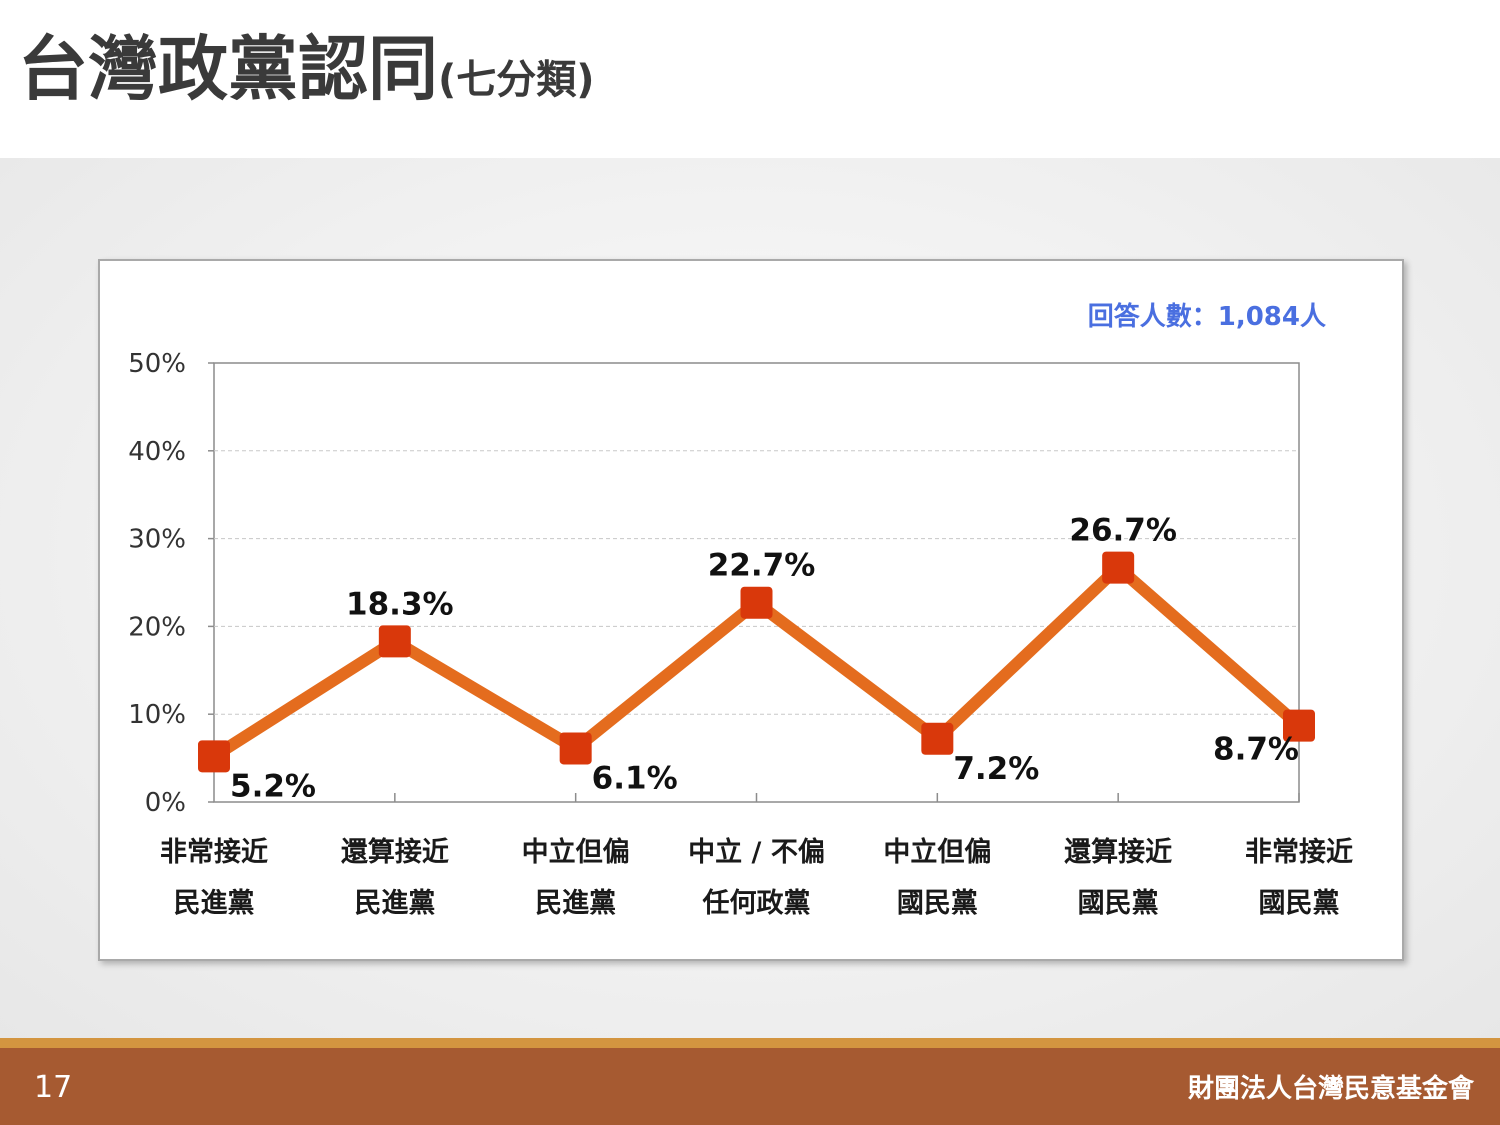  Describe the element at coordinates (750, 1043) in the screenshot. I see `footer-accent-line` at that location.